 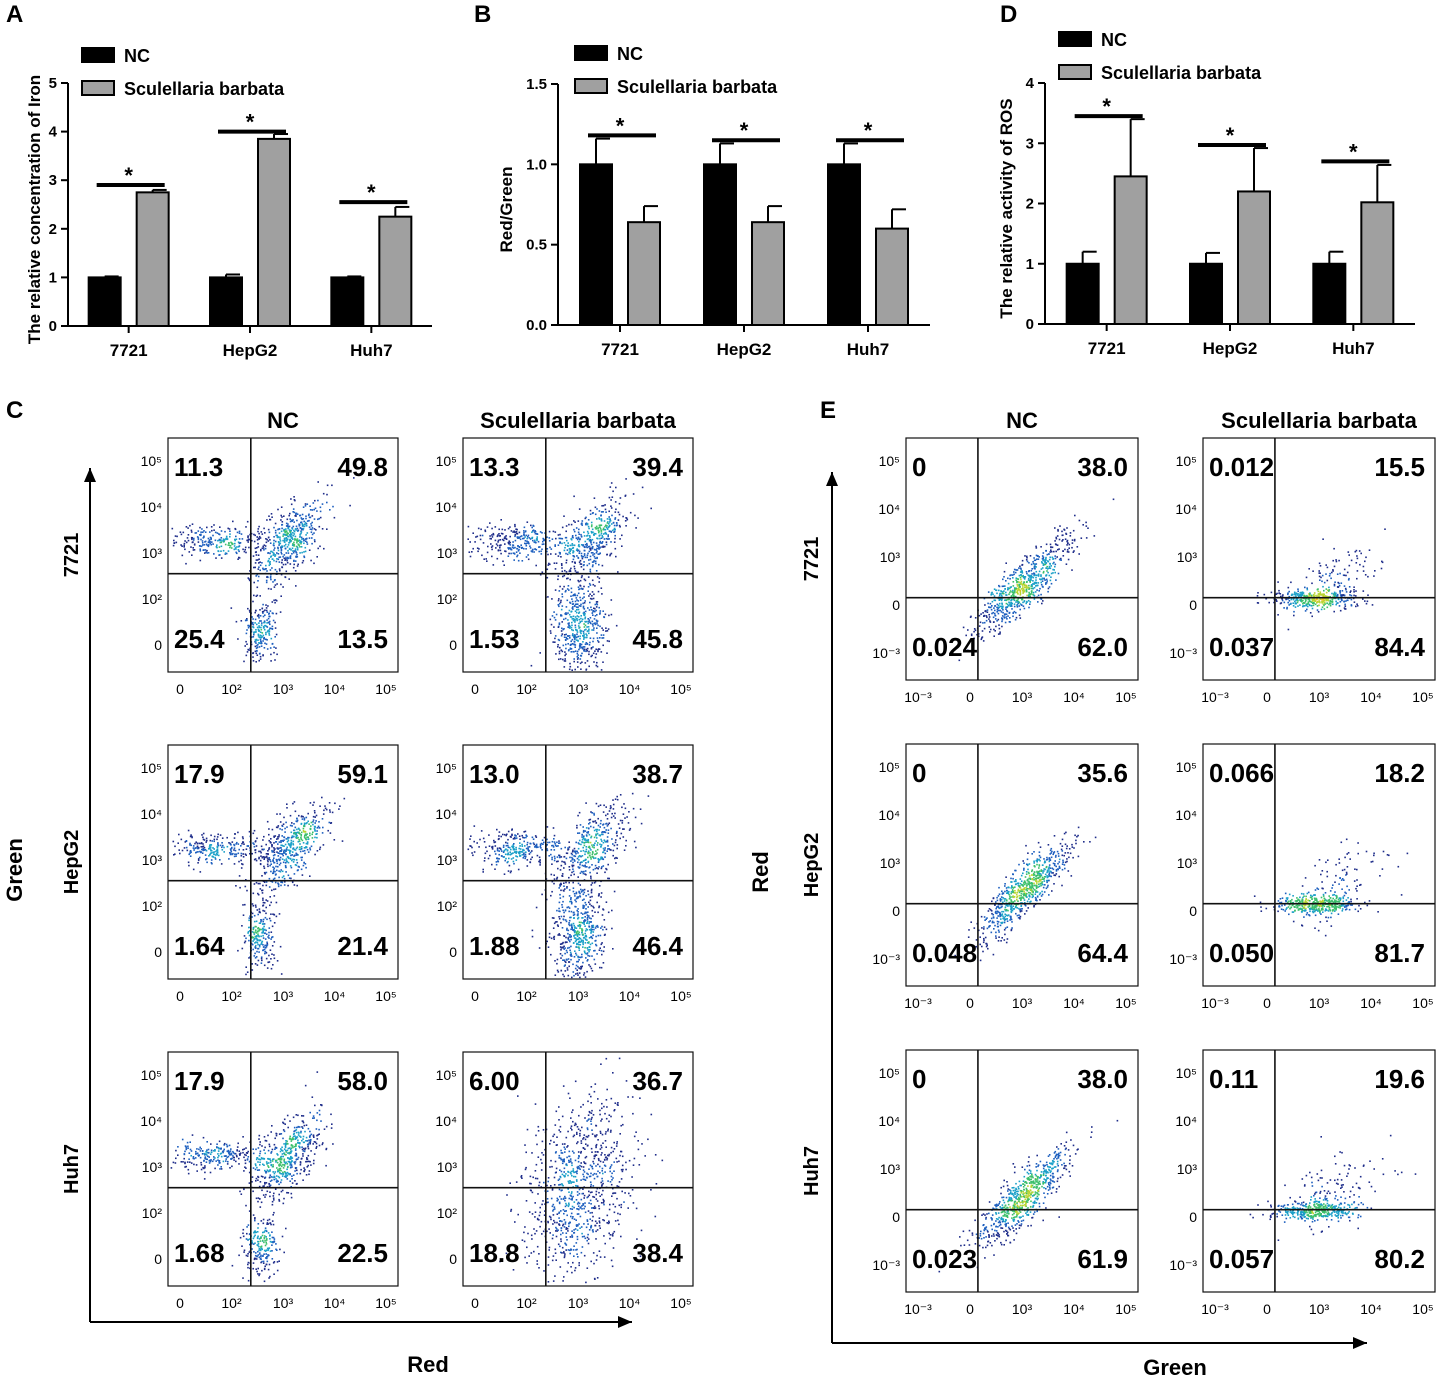 I want to click on panel-letter: D, so click(x=1008, y=14).